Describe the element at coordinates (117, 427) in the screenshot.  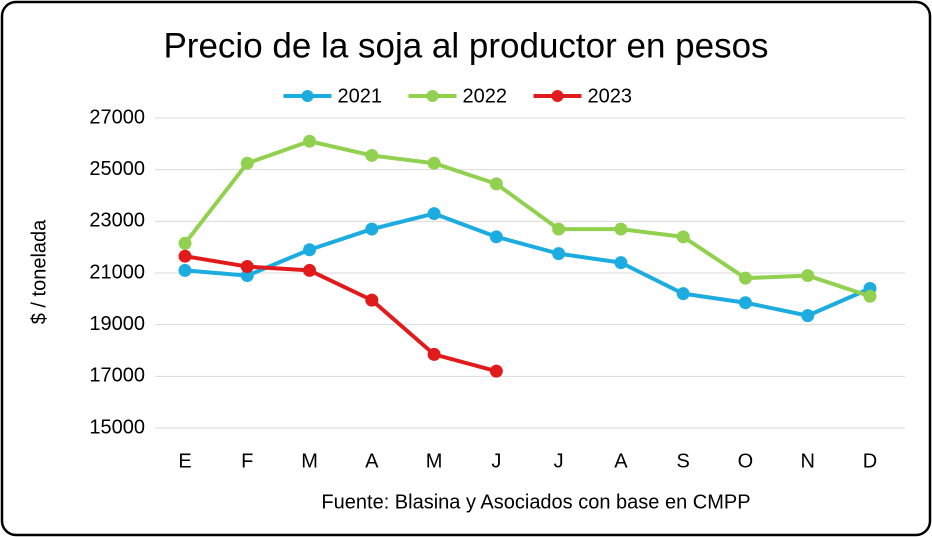
I see `y-tick-label: 15000` at that location.